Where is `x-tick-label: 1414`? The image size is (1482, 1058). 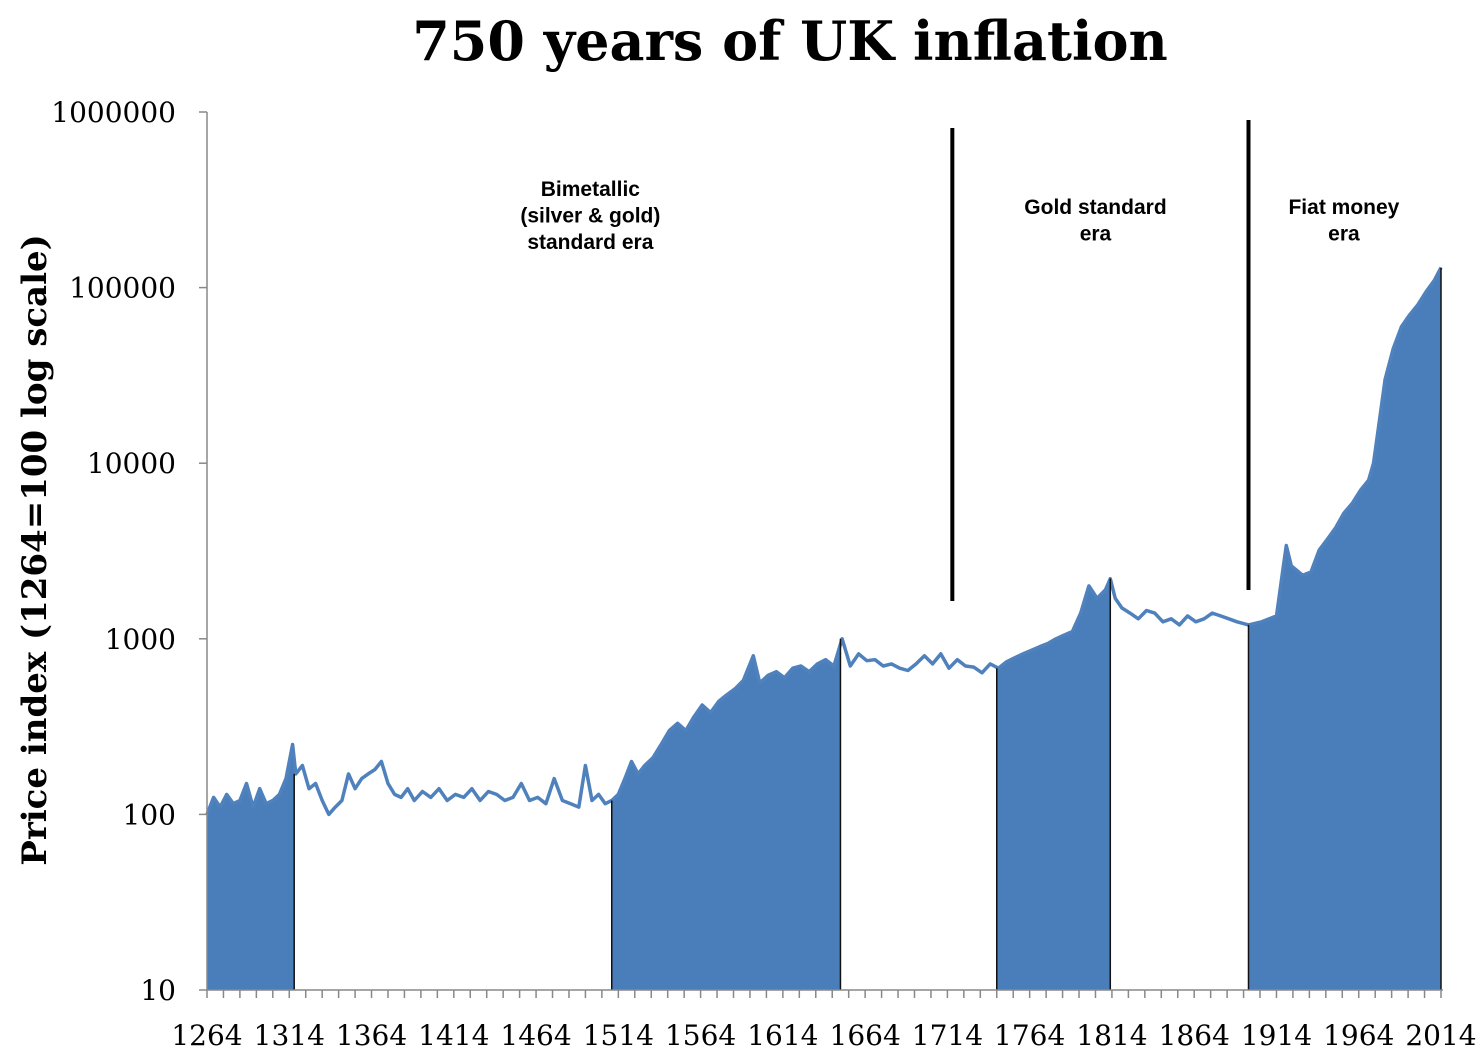 x-tick-label: 1414 is located at coordinates (453, 1035).